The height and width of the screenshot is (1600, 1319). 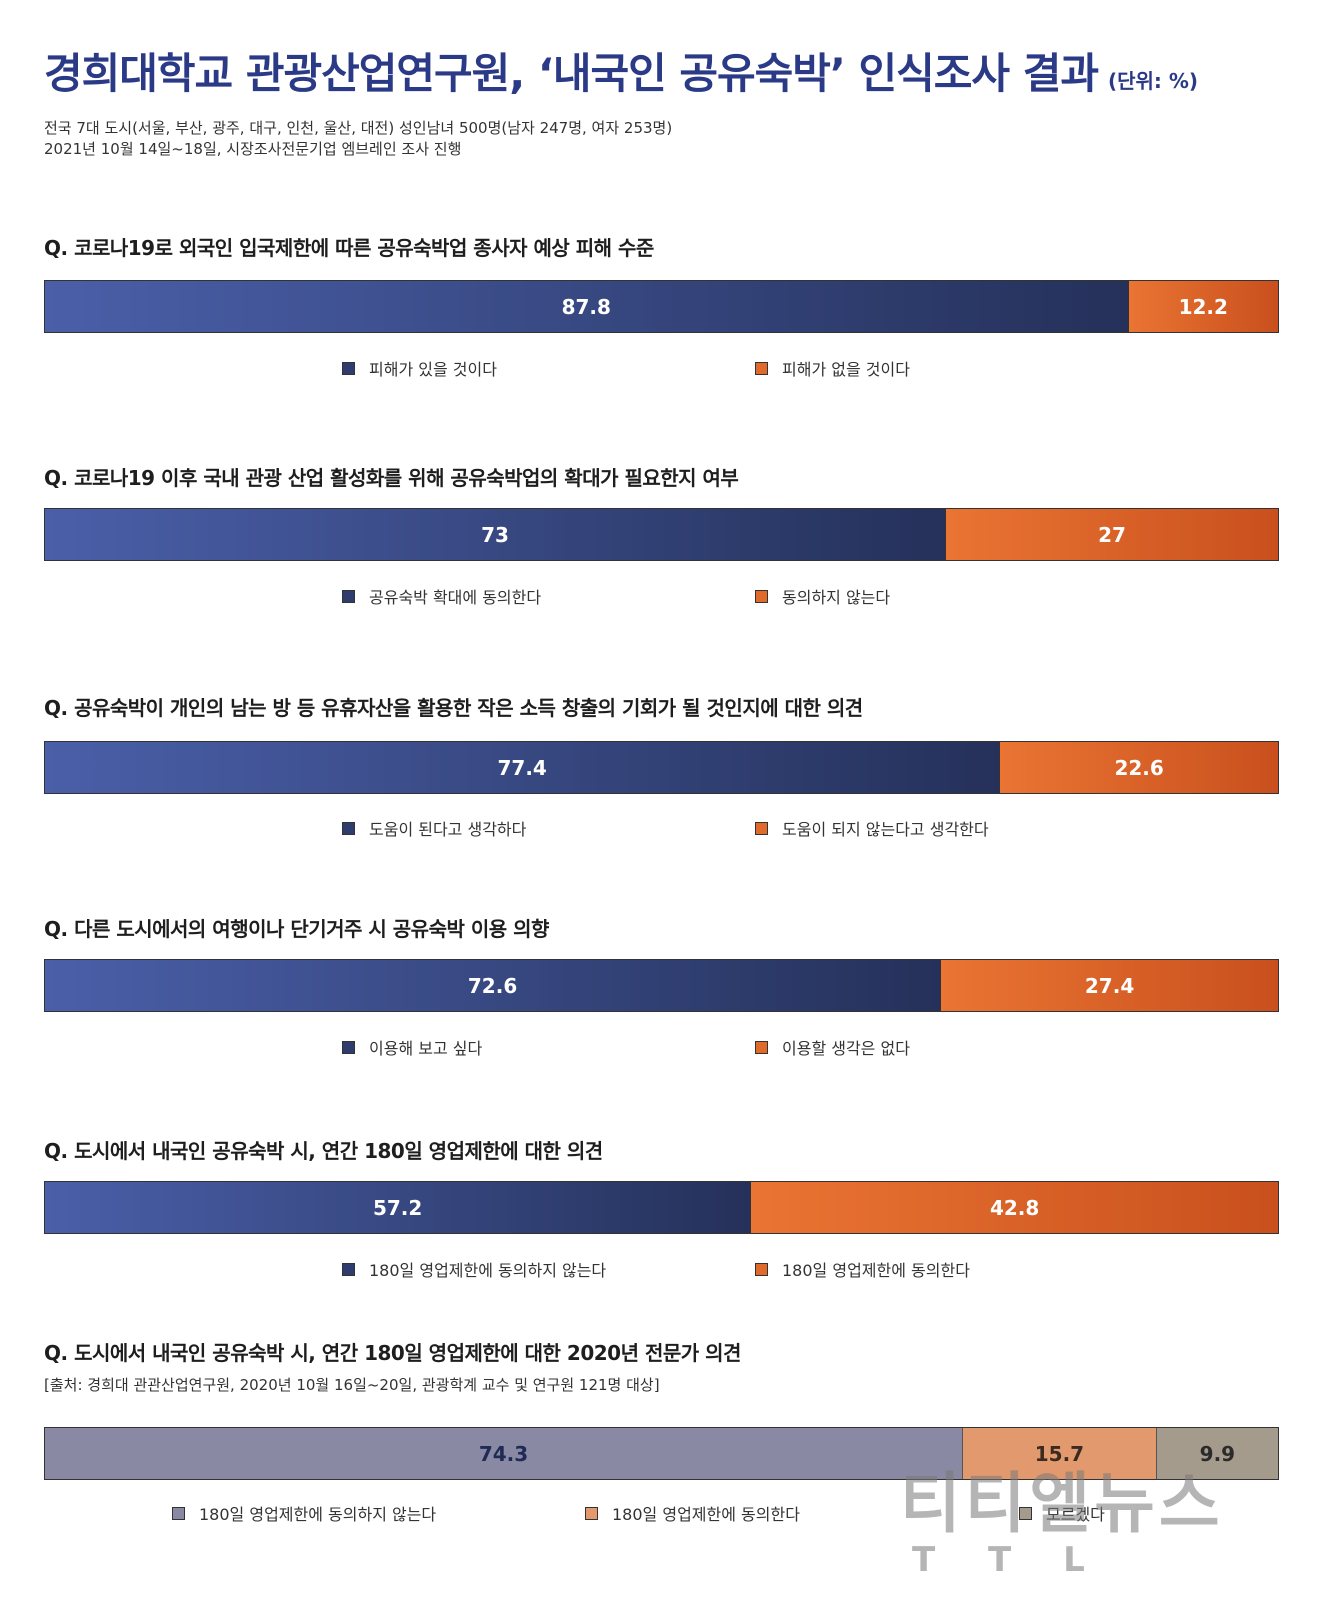 I want to click on legend-item: 이용할 생각은 없다, so click(x=832, y=1047).